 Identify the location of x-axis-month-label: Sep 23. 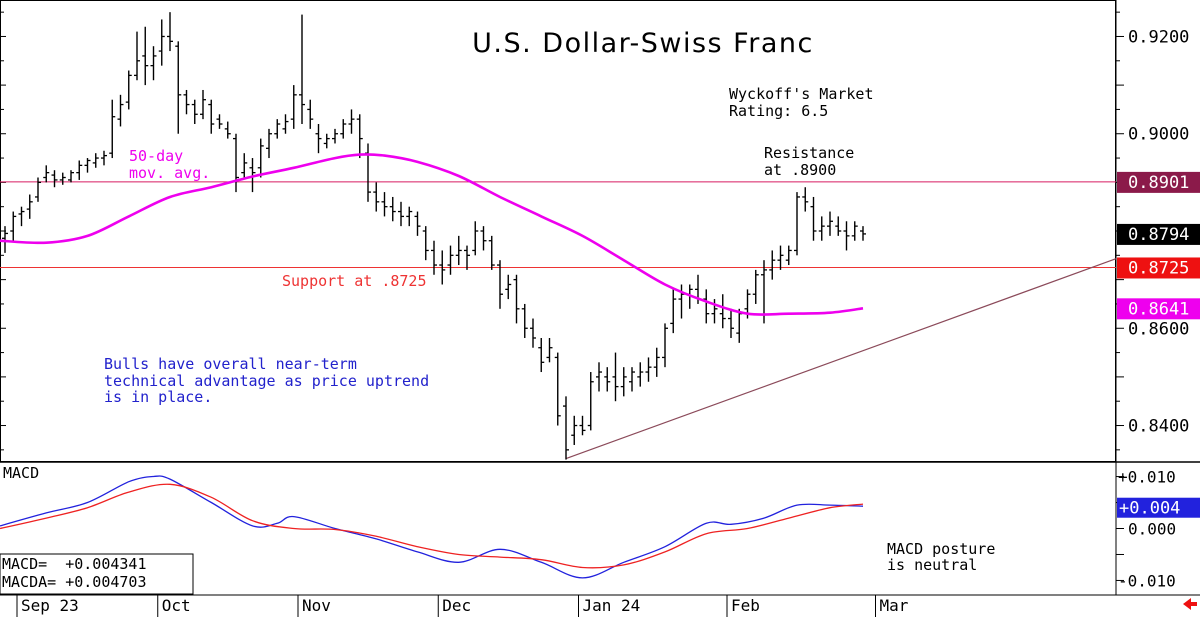
(50, 605).